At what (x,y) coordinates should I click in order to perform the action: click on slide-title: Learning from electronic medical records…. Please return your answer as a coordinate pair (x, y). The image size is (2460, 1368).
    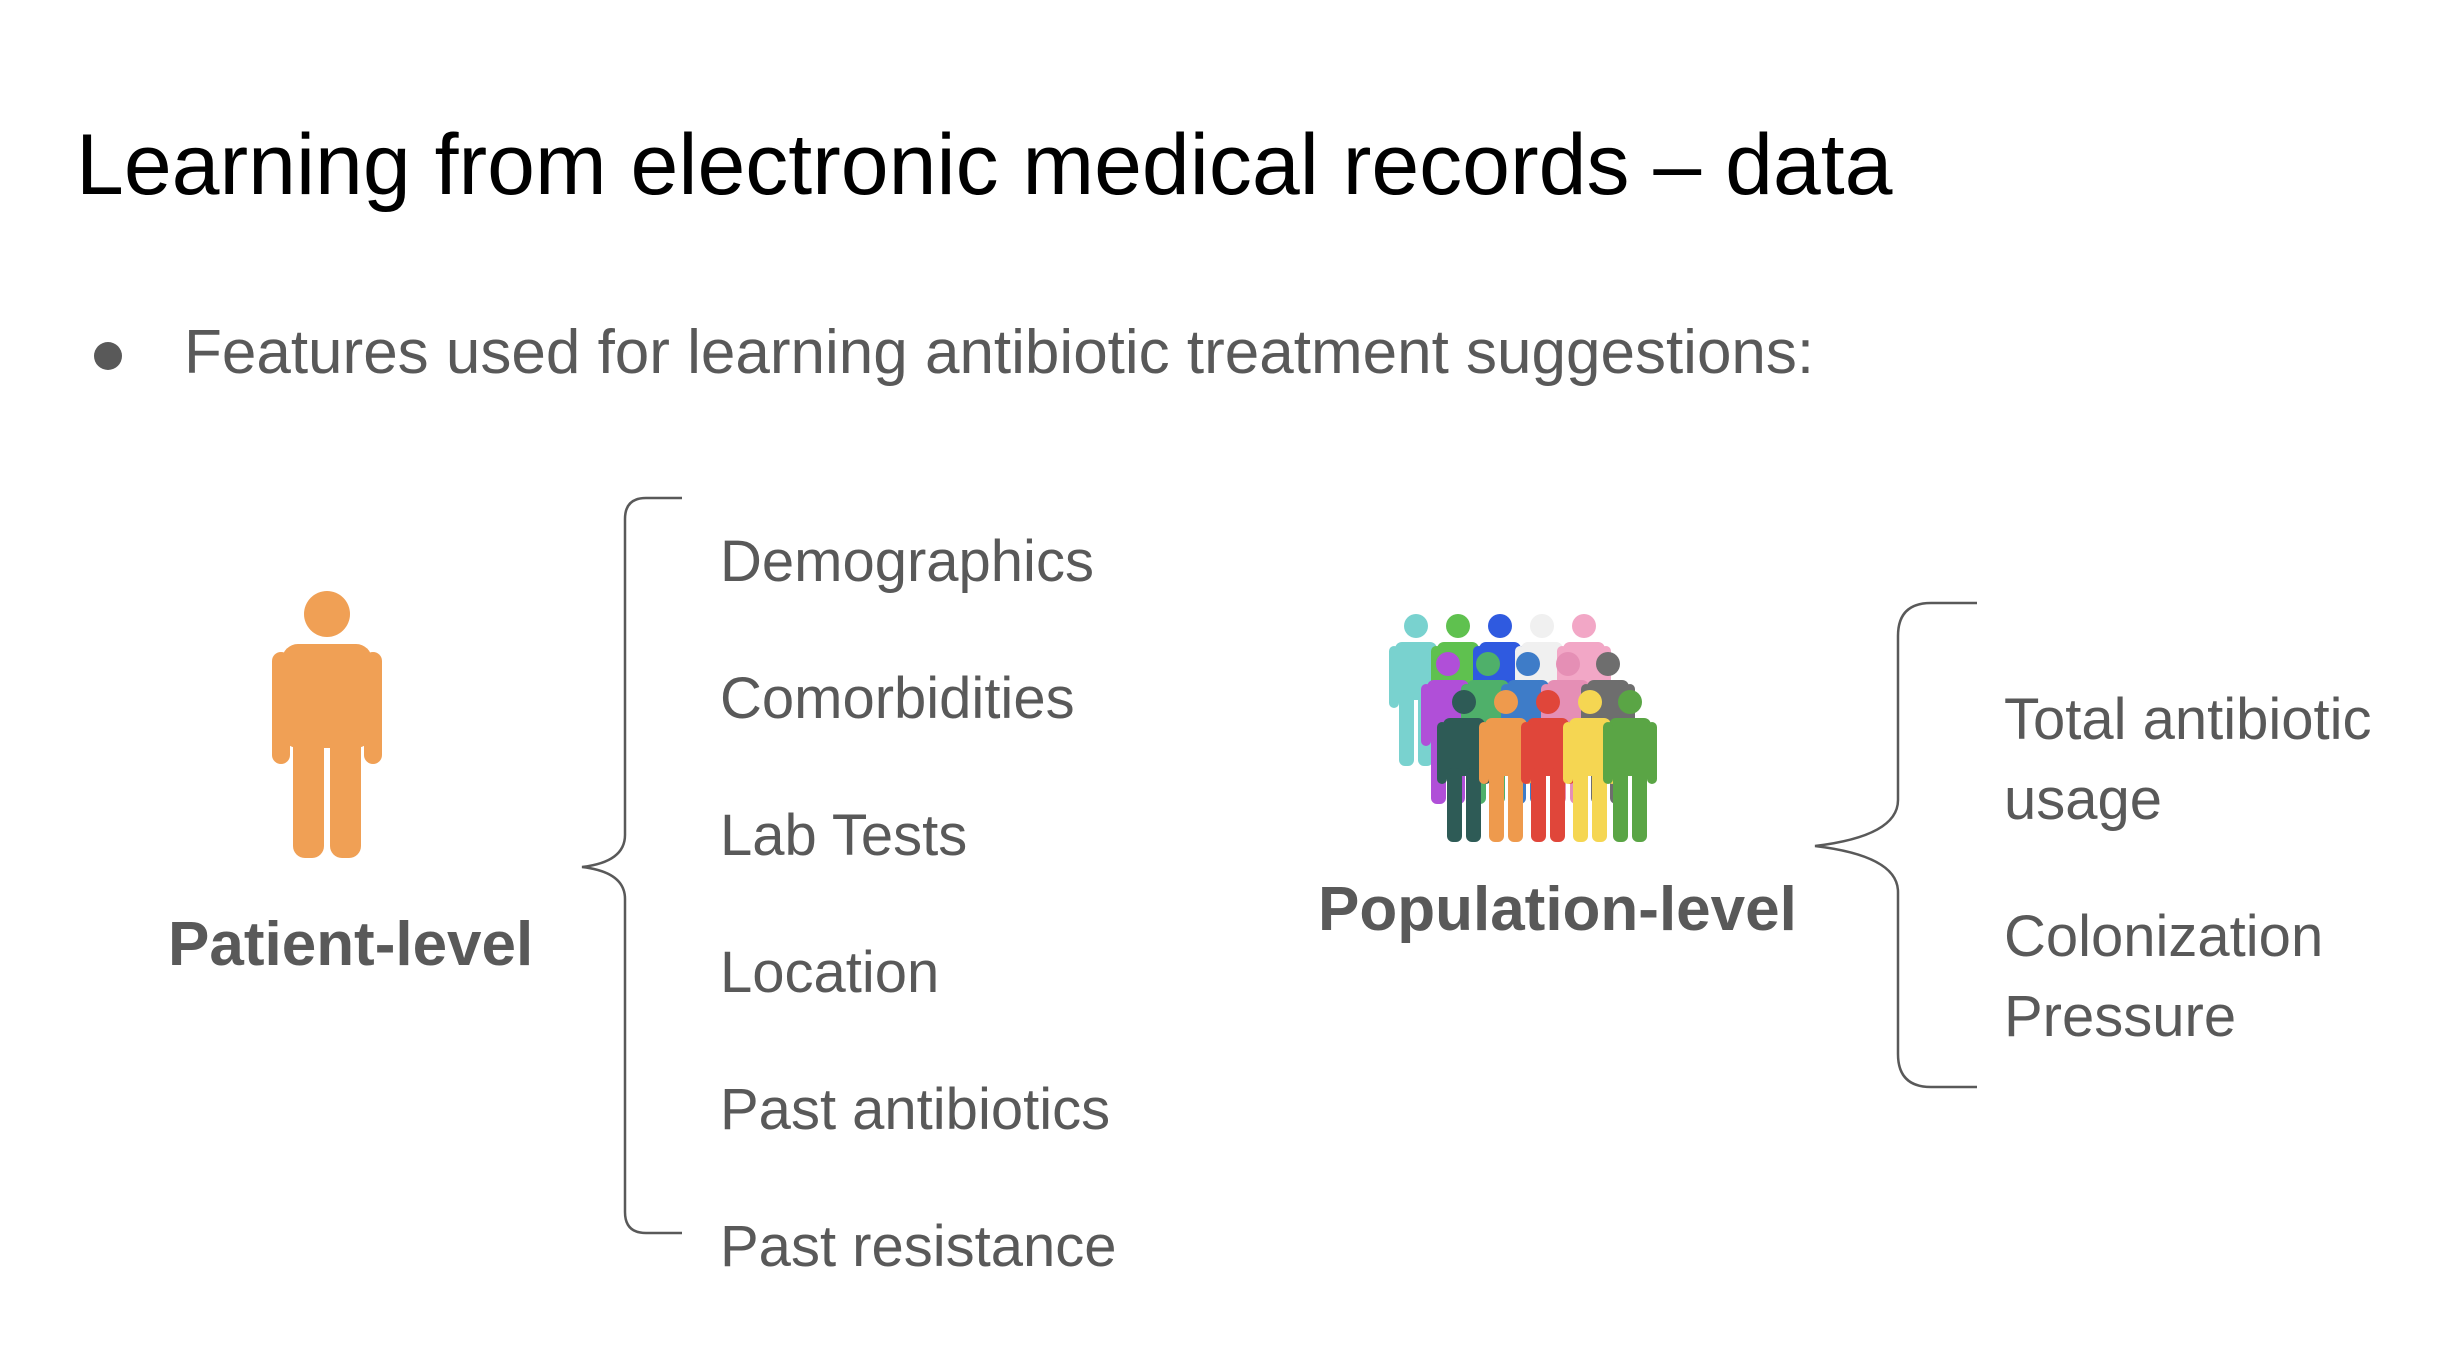
    Looking at the image, I should click on (984, 165).